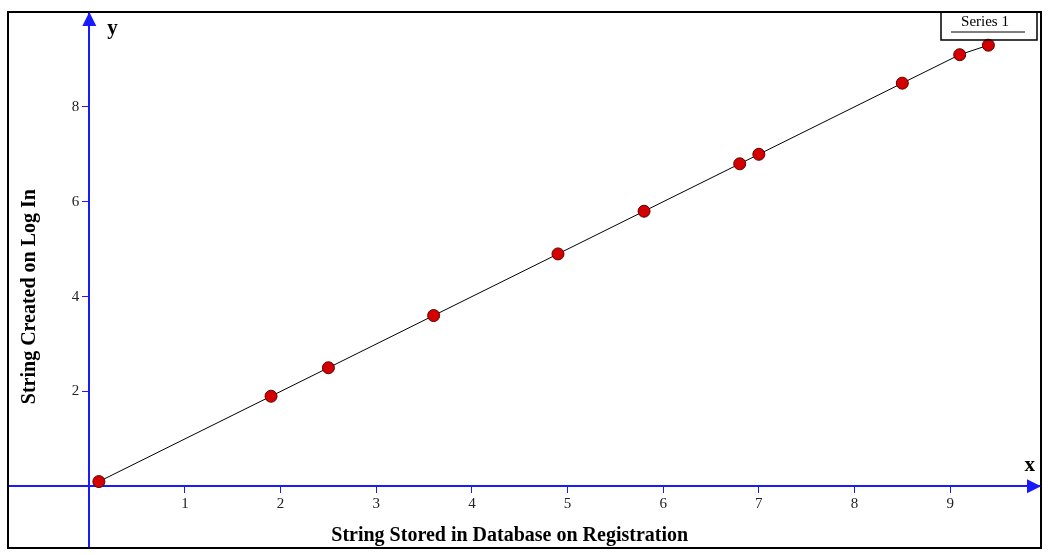 This screenshot has height=555, width=1048. Describe the element at coordinates (567, 503) in the screenshot. I see `x-tick-label: 5` at that location.